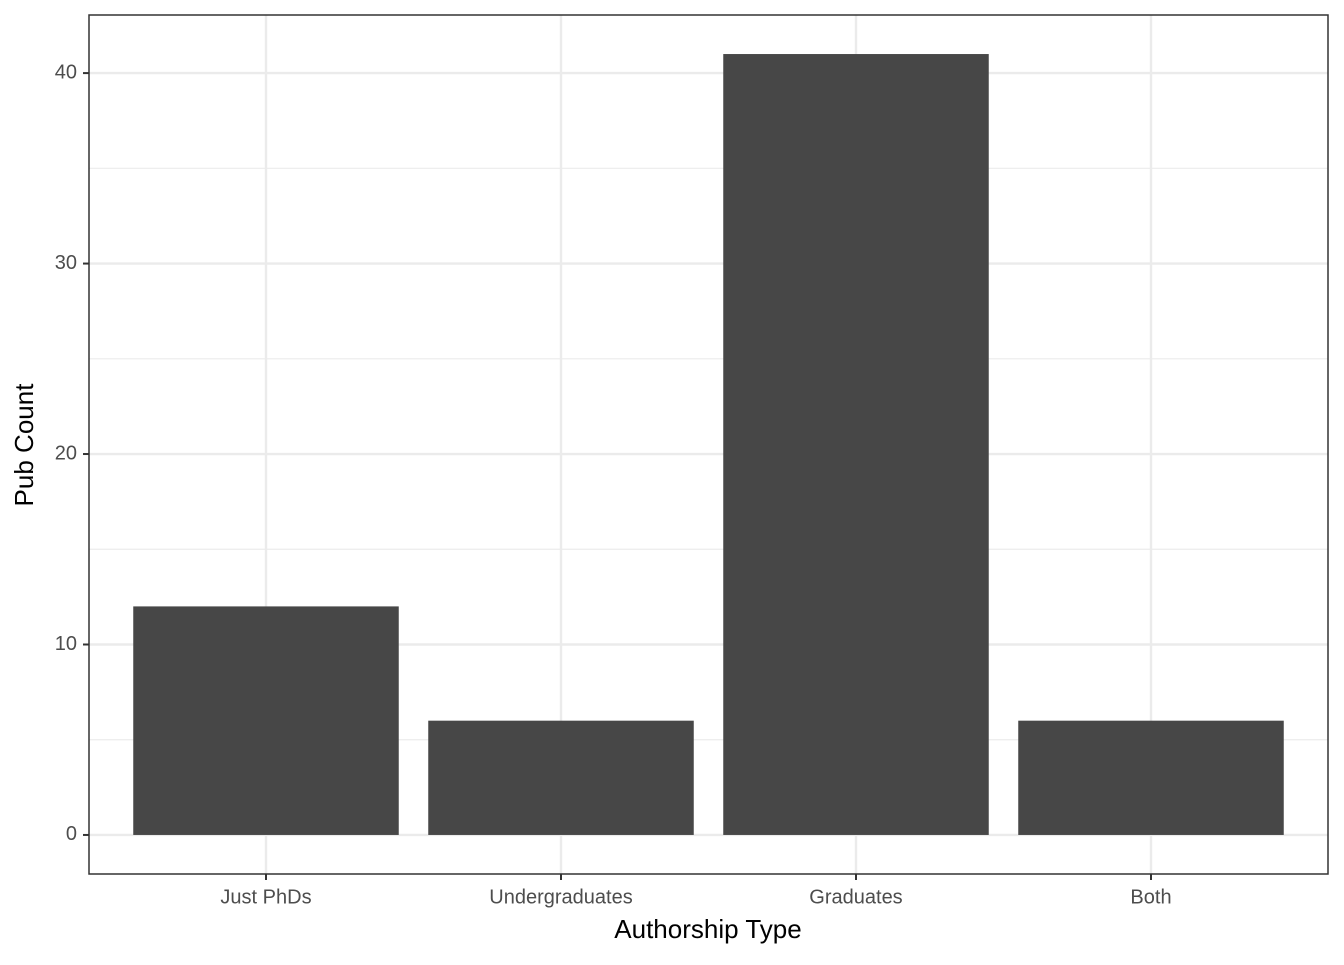  Describe the element at coordinates (707, 929) in the screenshot. I see `x-axis-title: Authorship Type` at that location.